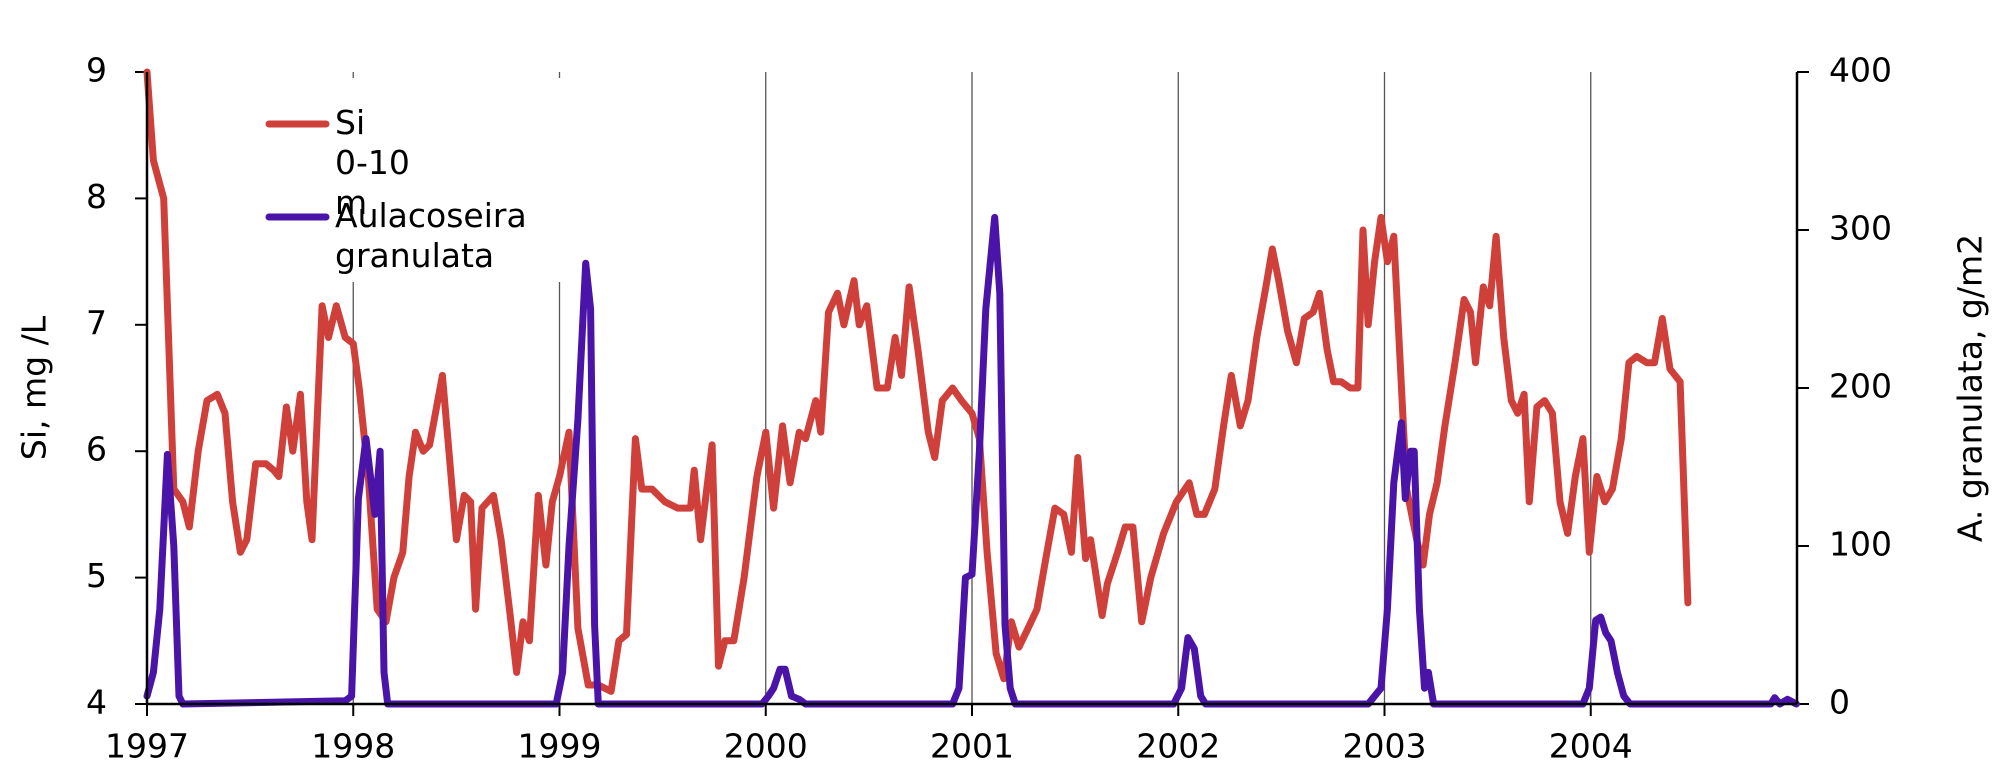  Describe the element at coordinates (1385, 746) in the screenshot. I see `x-tick-label: 2003` at that location.